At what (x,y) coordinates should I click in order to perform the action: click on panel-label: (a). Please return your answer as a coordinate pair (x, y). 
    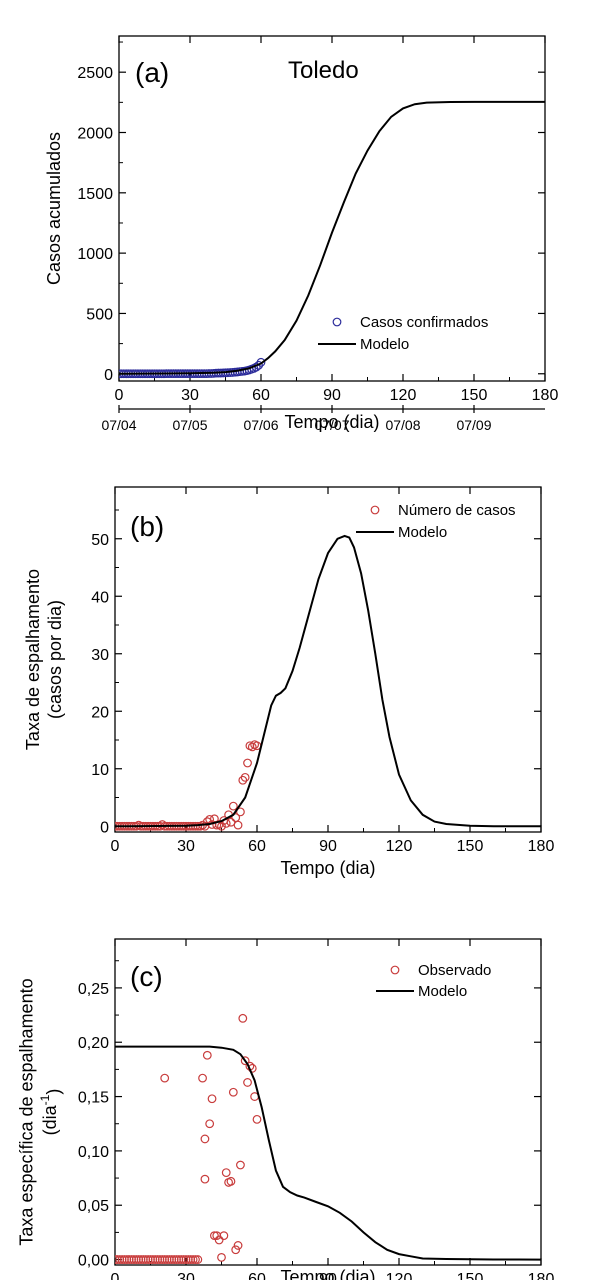
    Looking at the image, I should click on (152, 72).